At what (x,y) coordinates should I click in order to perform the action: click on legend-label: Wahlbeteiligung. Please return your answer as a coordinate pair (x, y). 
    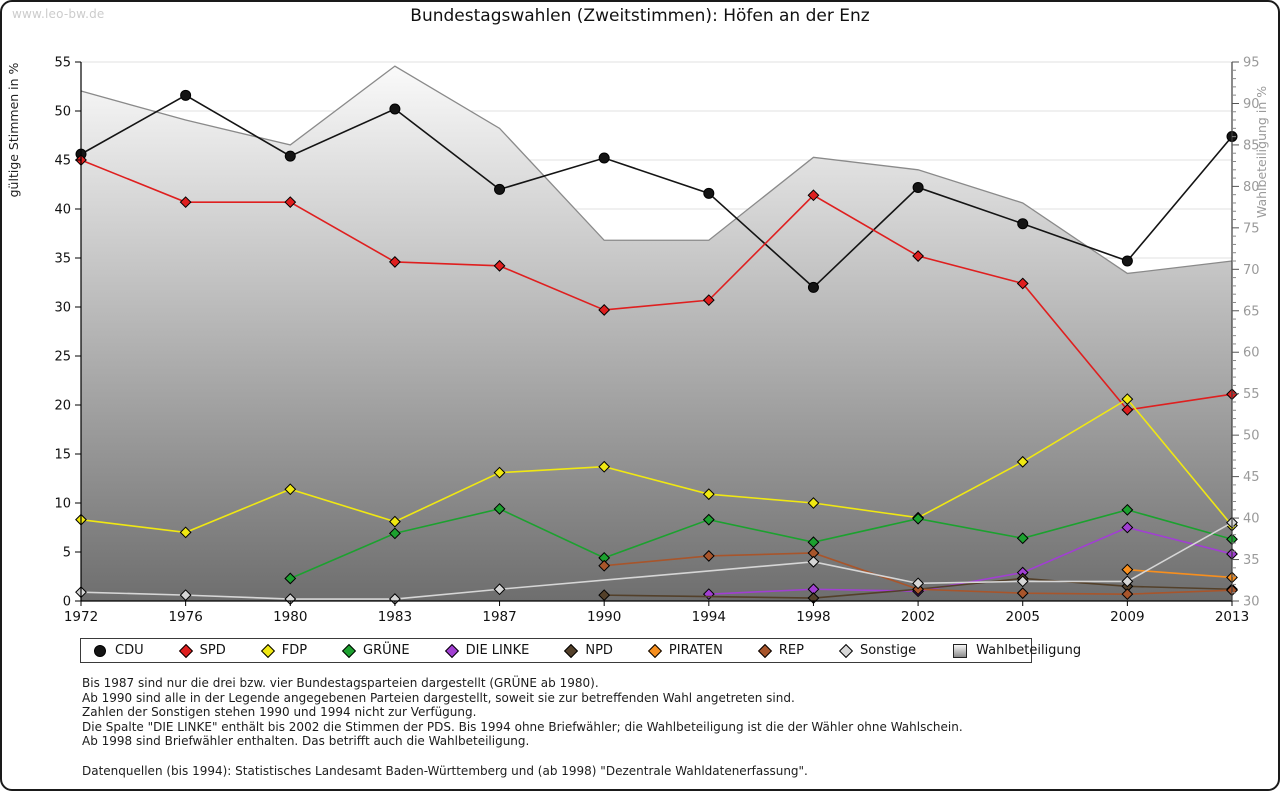
    Looking at the image, I should click on (1029, 650).